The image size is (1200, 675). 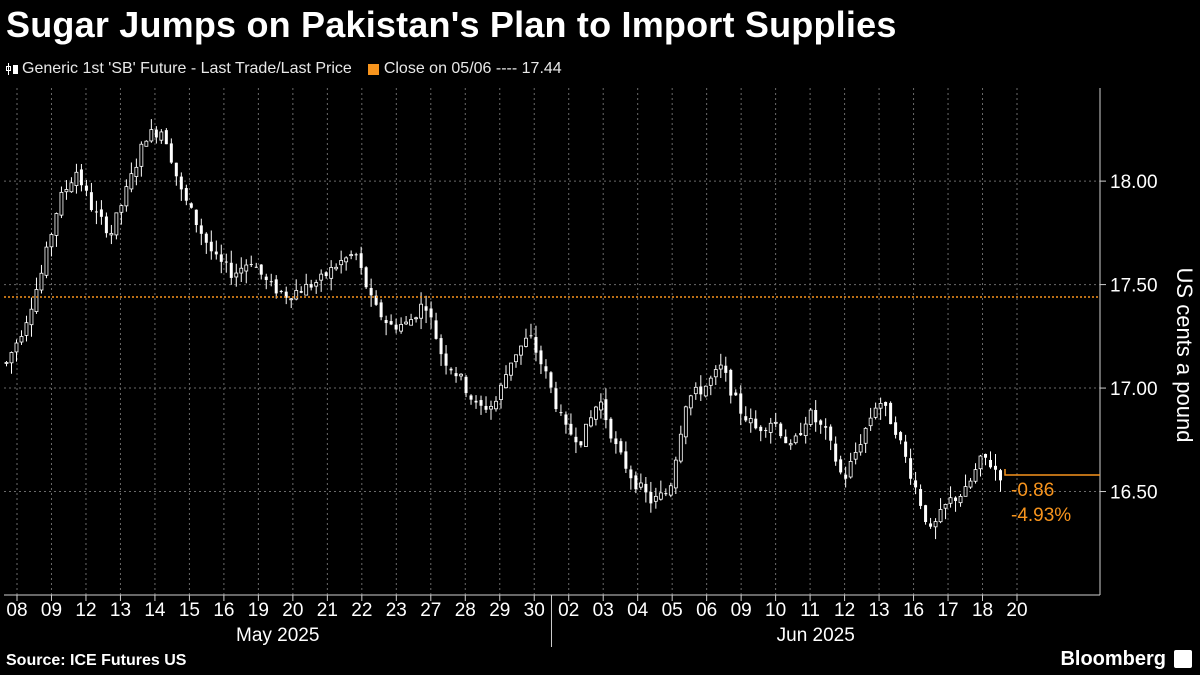 What do you see at coordinates (534, 610) in the screenshot?
I see `x-tick-label: 30` at bounding box center [534, 610].